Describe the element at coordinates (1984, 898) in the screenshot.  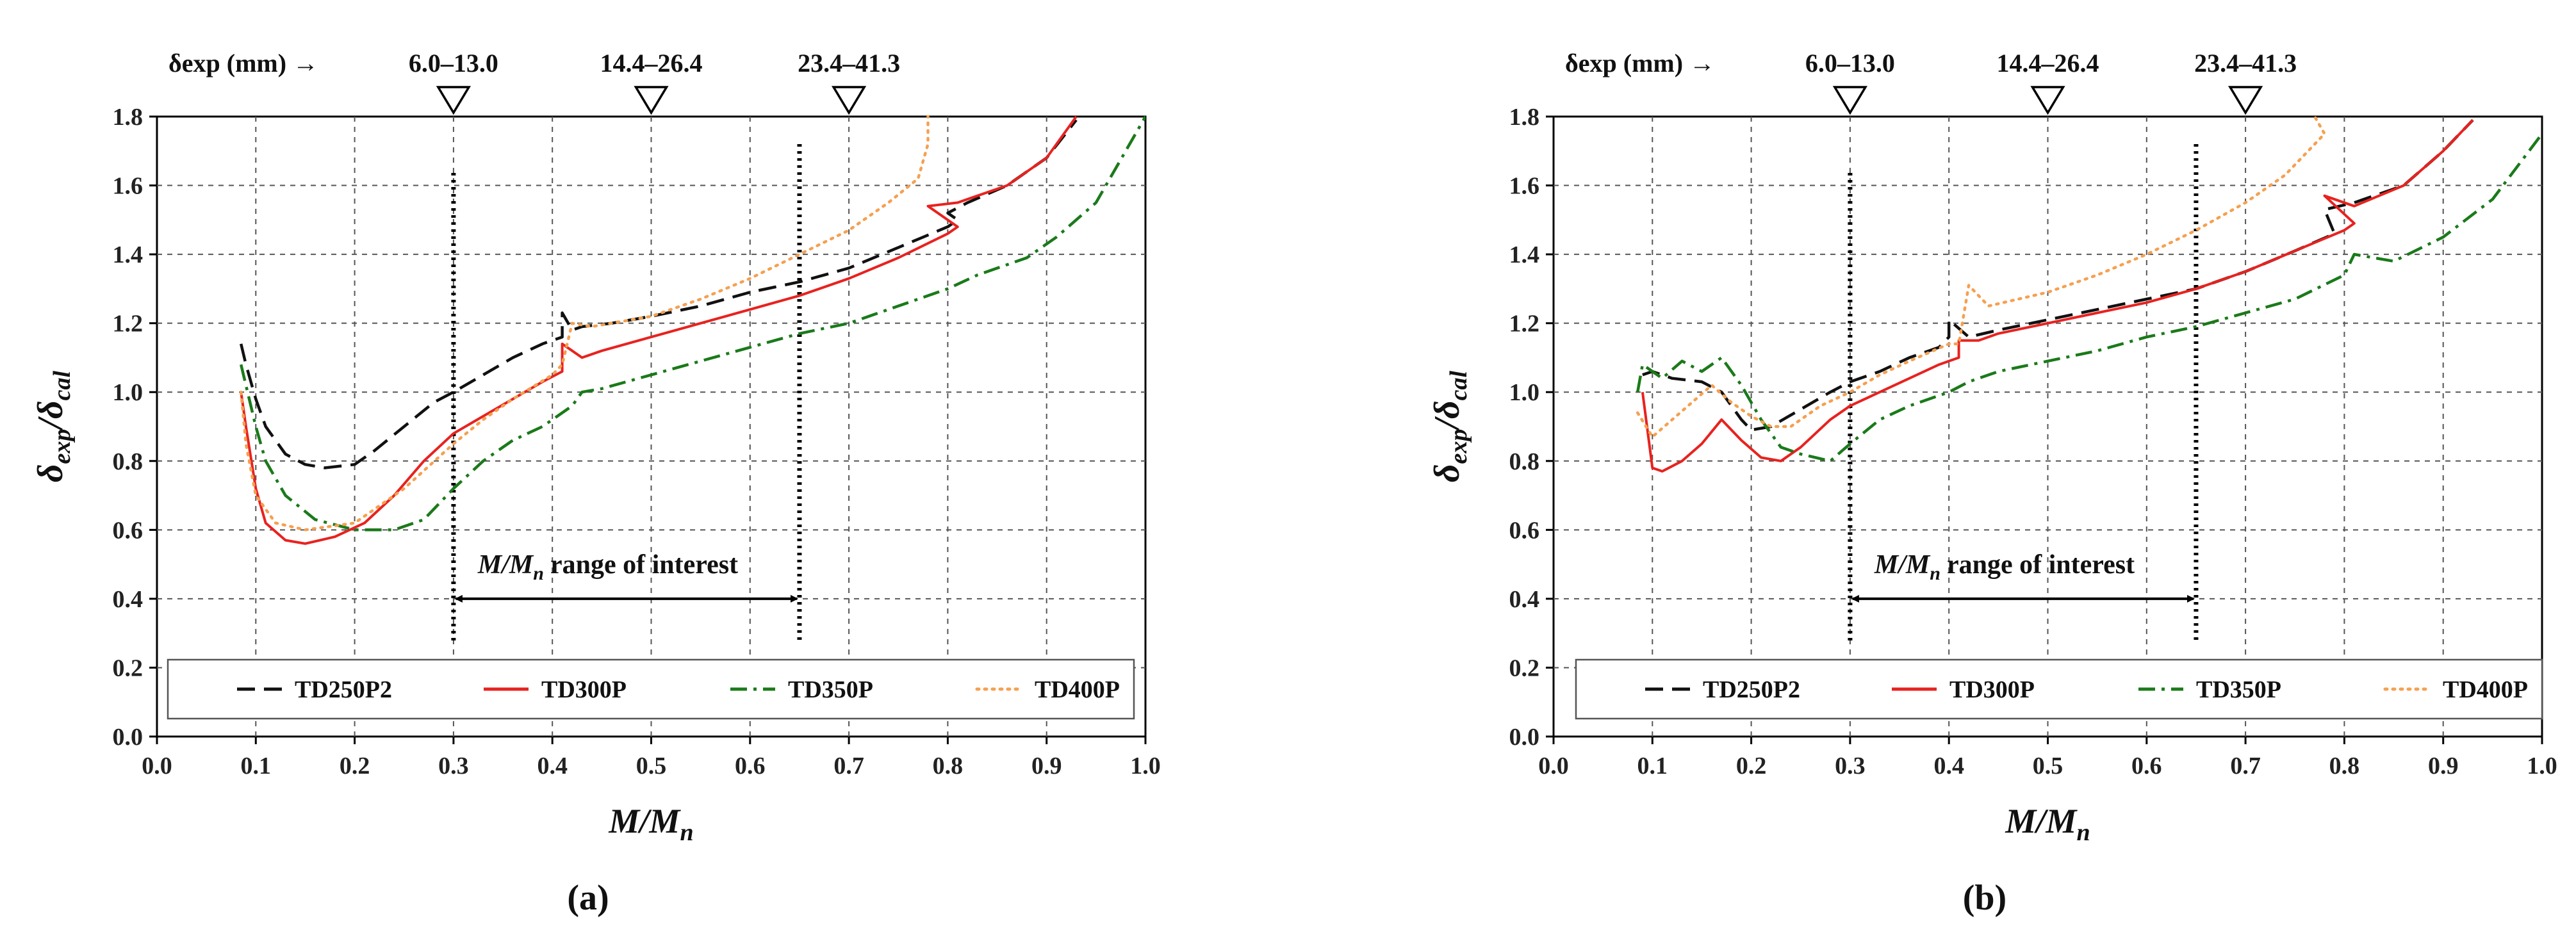
I see `panel-caption: (b)` at that location.